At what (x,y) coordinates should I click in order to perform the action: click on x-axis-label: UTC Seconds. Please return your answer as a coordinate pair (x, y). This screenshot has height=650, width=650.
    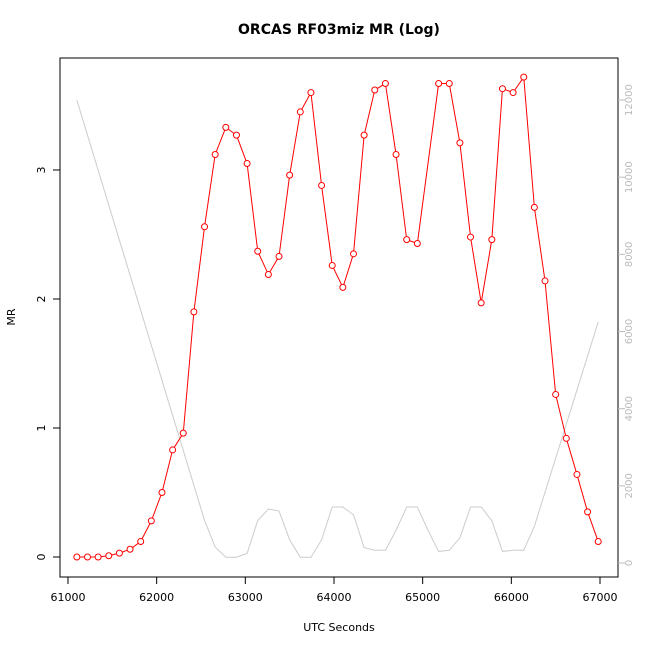
    Looking at the image, I should click on (339, 627).